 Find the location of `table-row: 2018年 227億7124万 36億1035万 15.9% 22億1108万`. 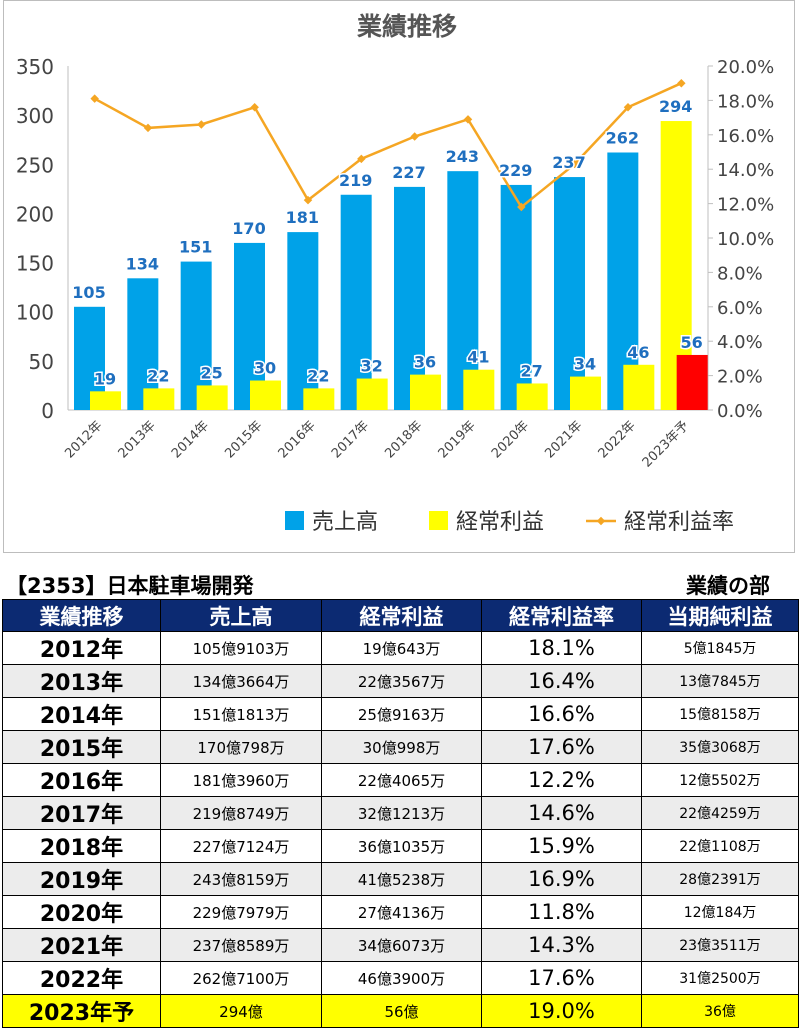

table-row: 2018年 227億7124万 36億1035万 15.9% 22億1108万 is located at coordinates (400, 846).